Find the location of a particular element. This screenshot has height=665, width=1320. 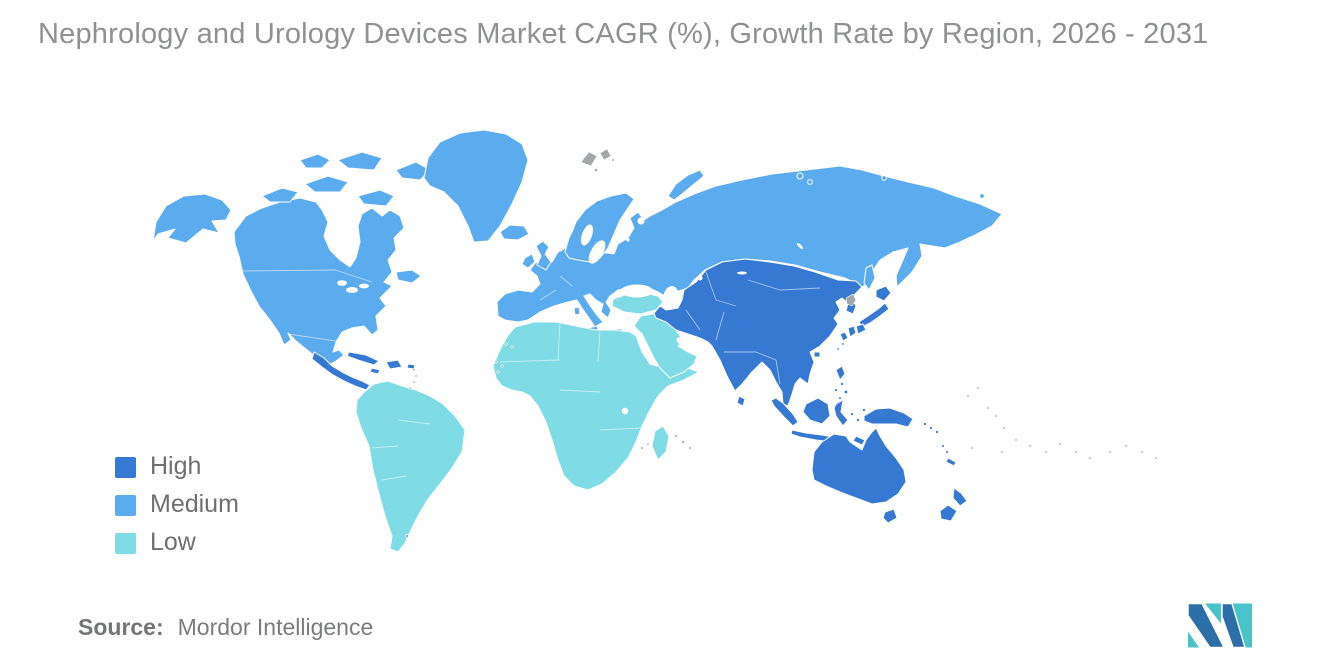

region-asia-pacific is located at coordinates (810, 391).